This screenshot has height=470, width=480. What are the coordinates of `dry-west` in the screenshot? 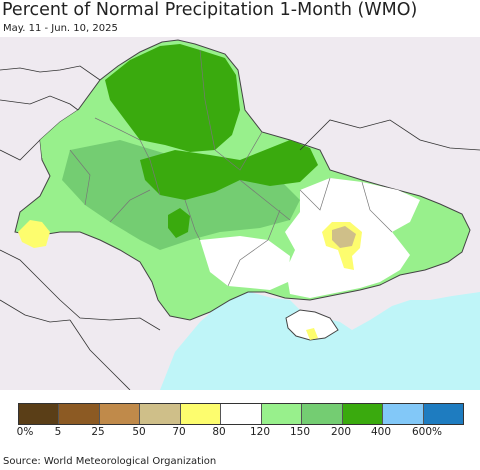 It's located at (34, 234).